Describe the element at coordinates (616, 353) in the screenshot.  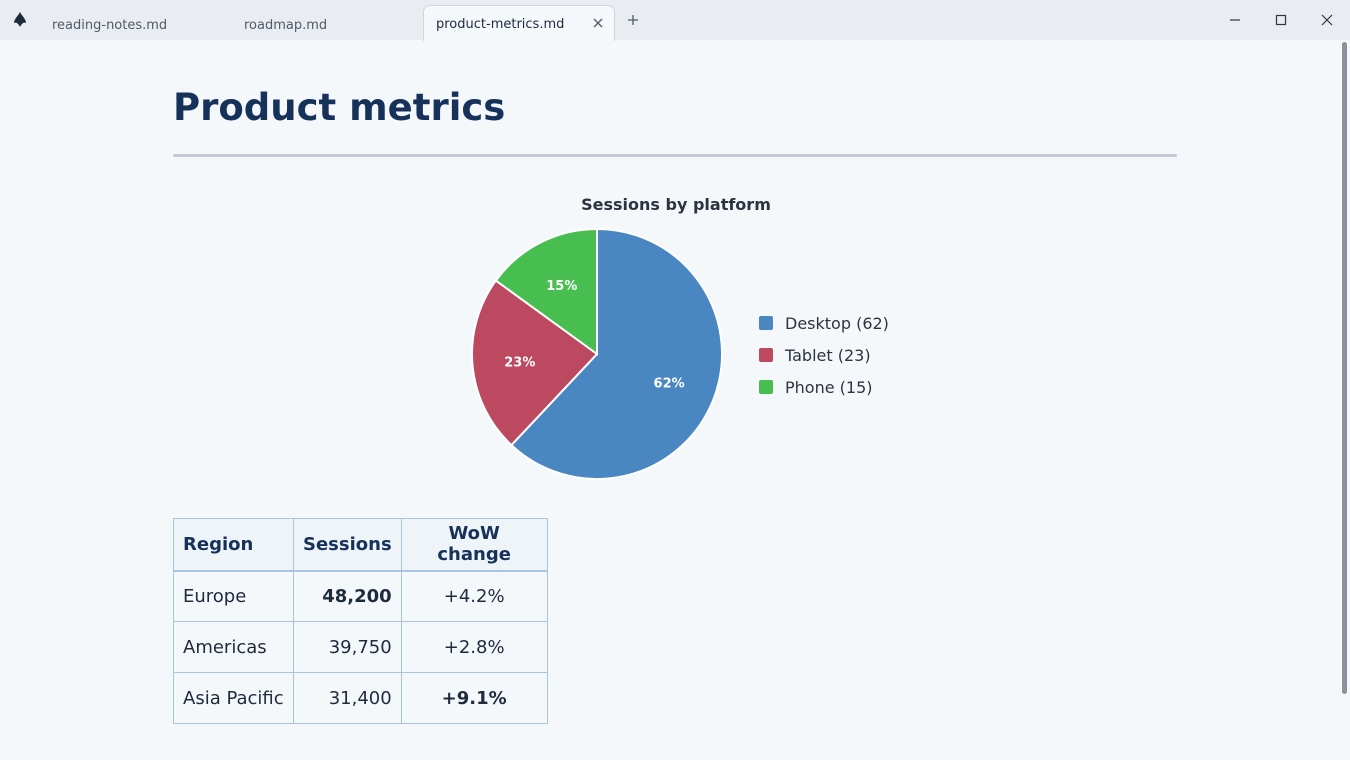
I see `pie-slice-desktop` at that location.